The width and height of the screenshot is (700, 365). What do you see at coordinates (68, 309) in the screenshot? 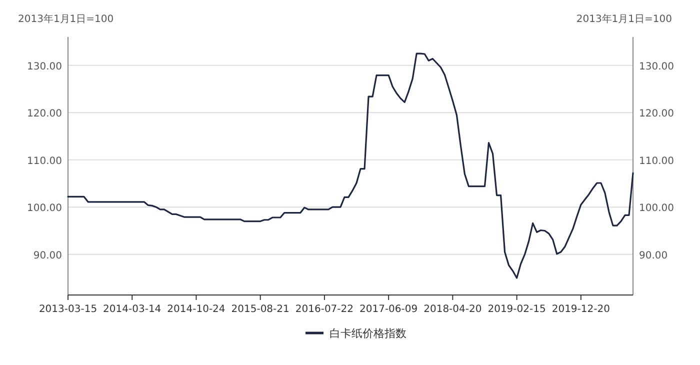
I see `x-tick-label: 2013-03-15` at bounding box center [68, 309].